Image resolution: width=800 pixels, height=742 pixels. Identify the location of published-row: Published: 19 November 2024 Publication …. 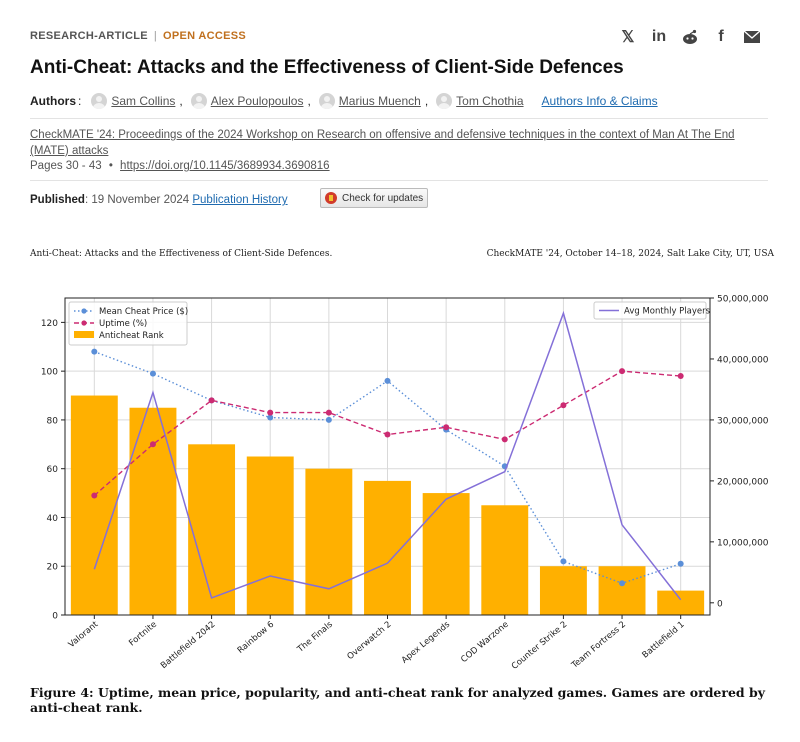
(159, 200).